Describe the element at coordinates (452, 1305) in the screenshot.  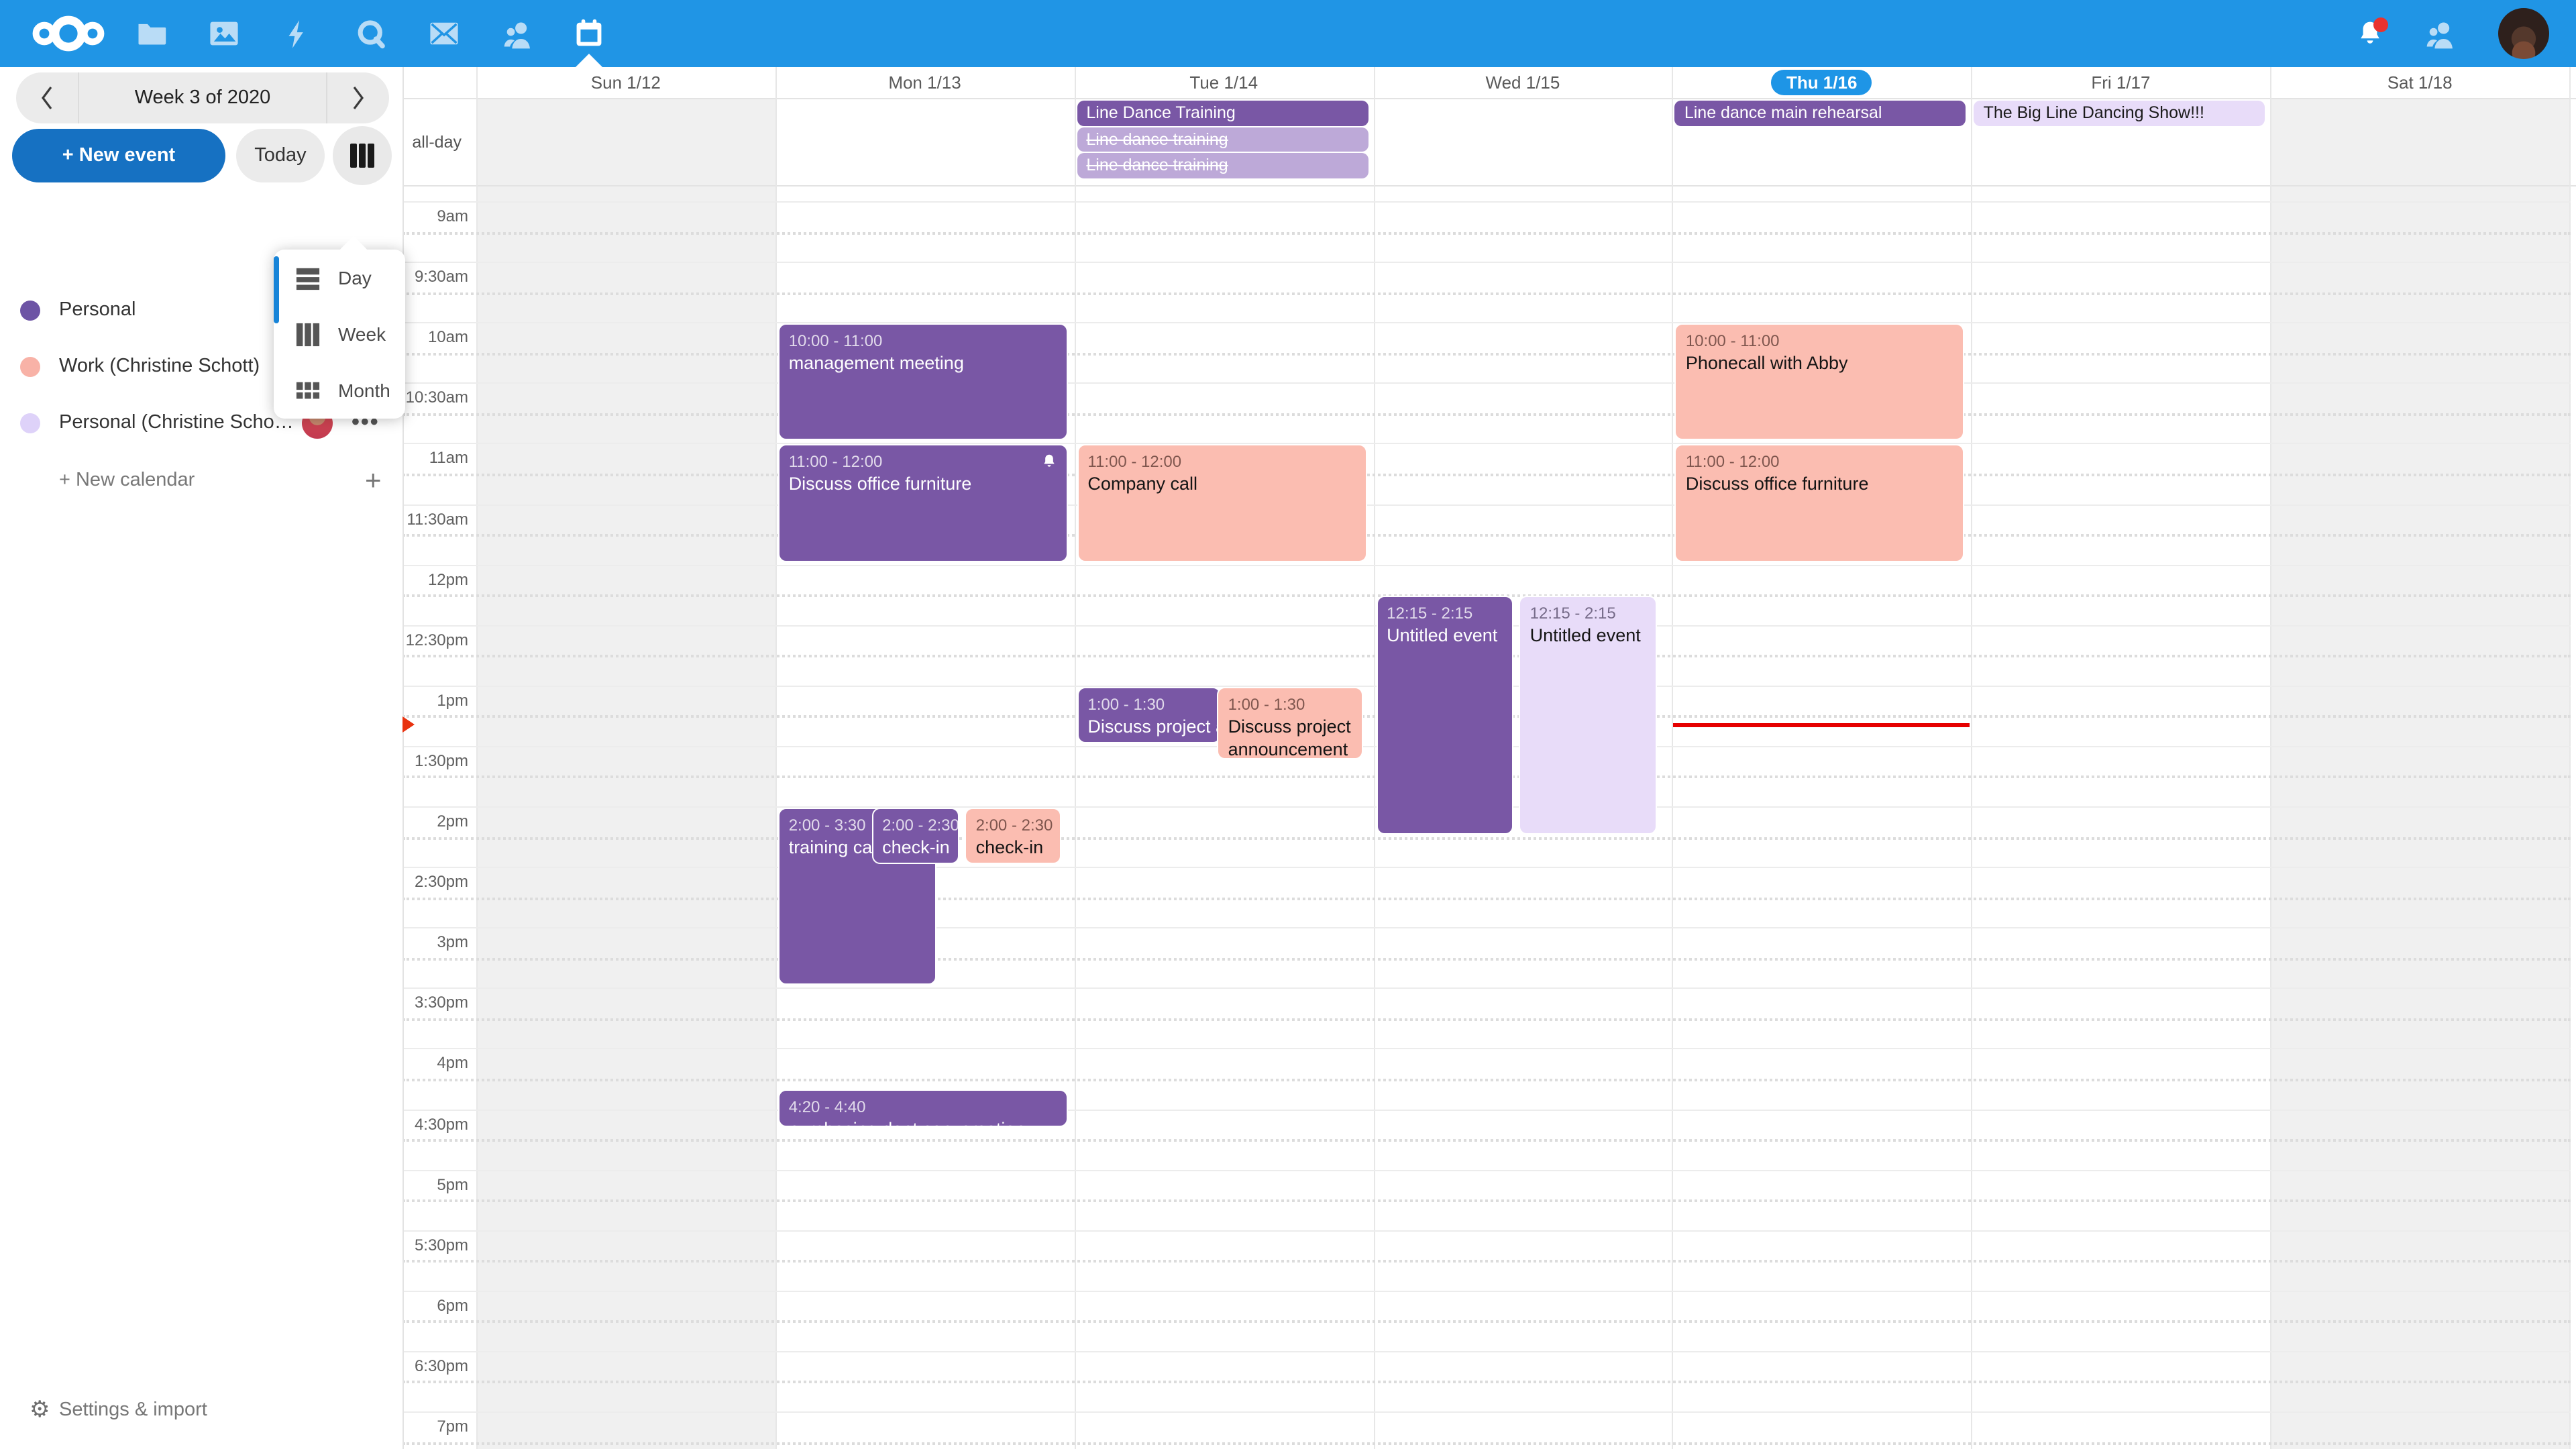
I see `time-label: 6pm` at that location.